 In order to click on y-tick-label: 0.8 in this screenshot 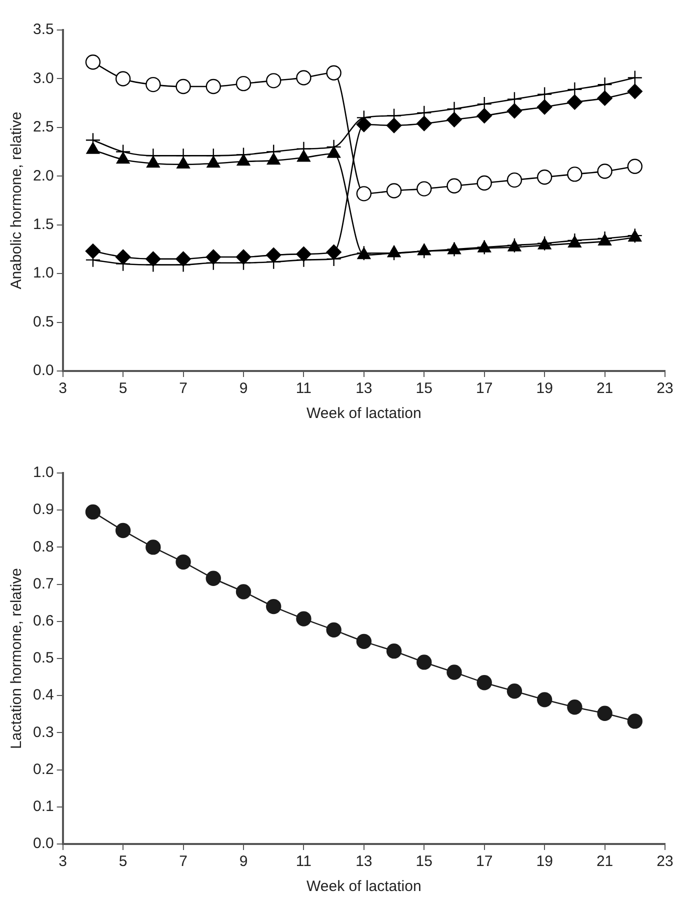, I will do `click(43, 547)`.